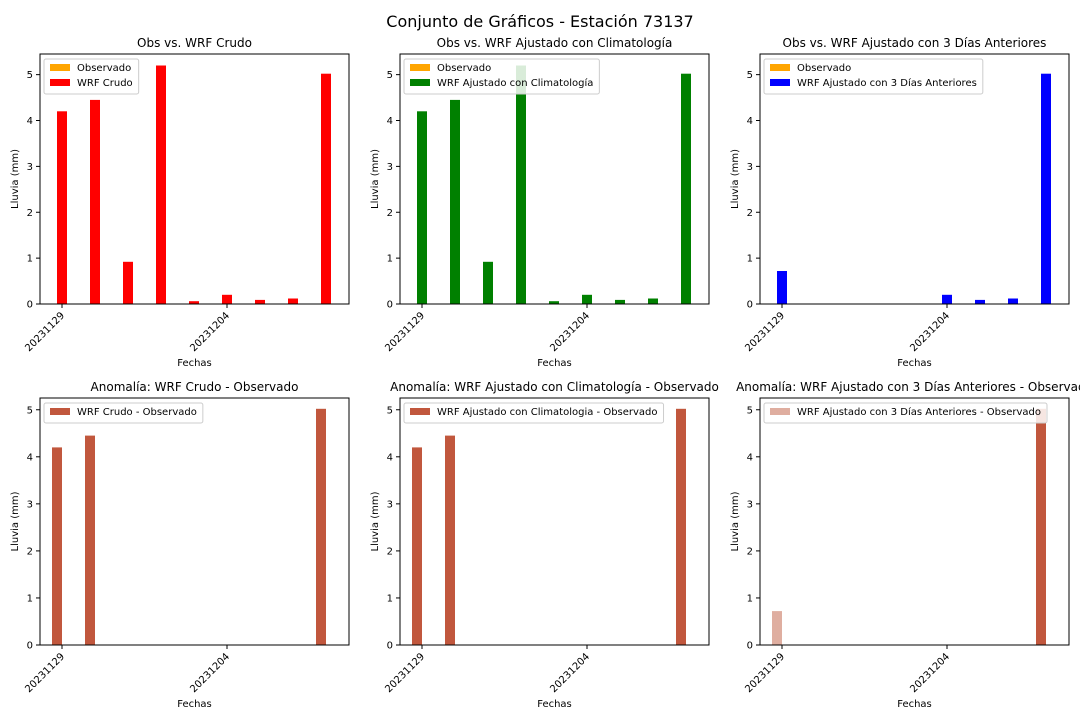 This screenshot has height=720, width=1080. I want to click on legend-label: WRF Ajustado con Climatología, so click(515, 83).